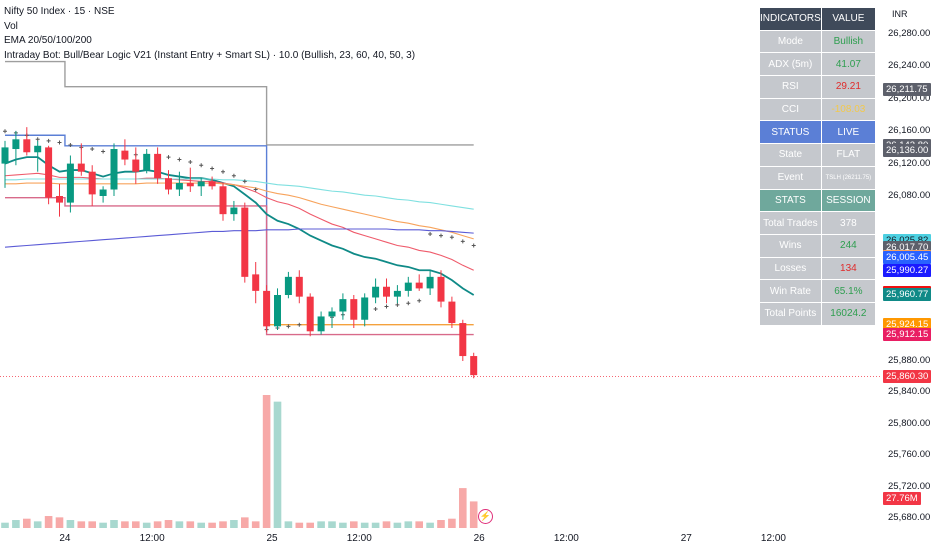  Describe the element at coordinates (848, 64) in the screenshot. I see `table-row-value: 41.07` at that location.